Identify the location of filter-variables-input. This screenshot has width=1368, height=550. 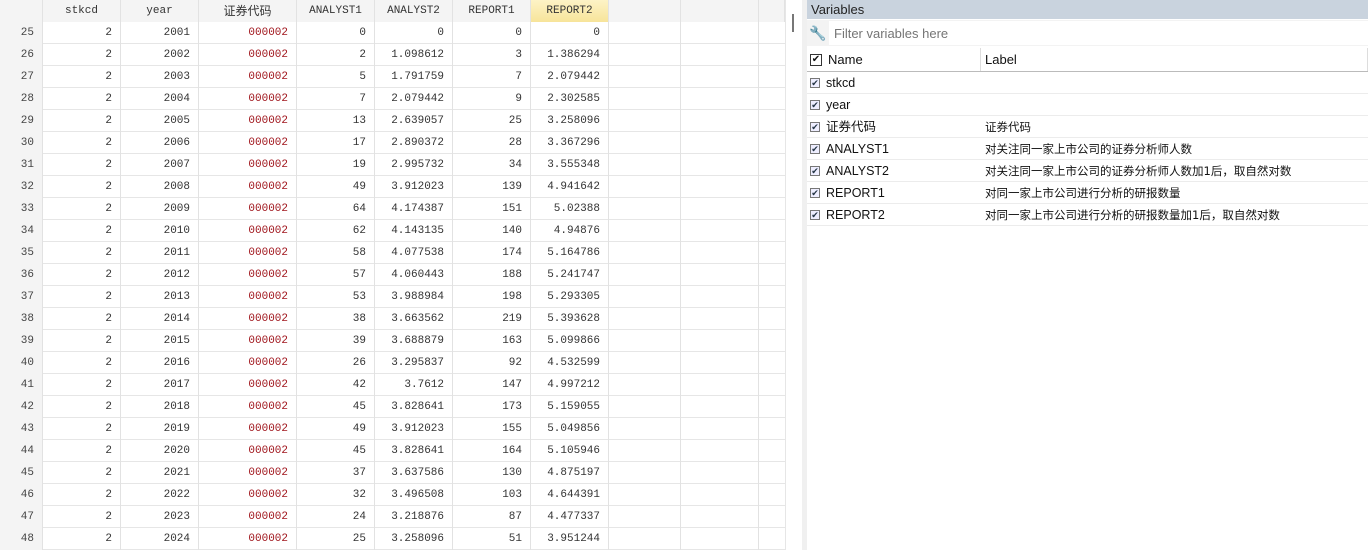
(1098, 33).